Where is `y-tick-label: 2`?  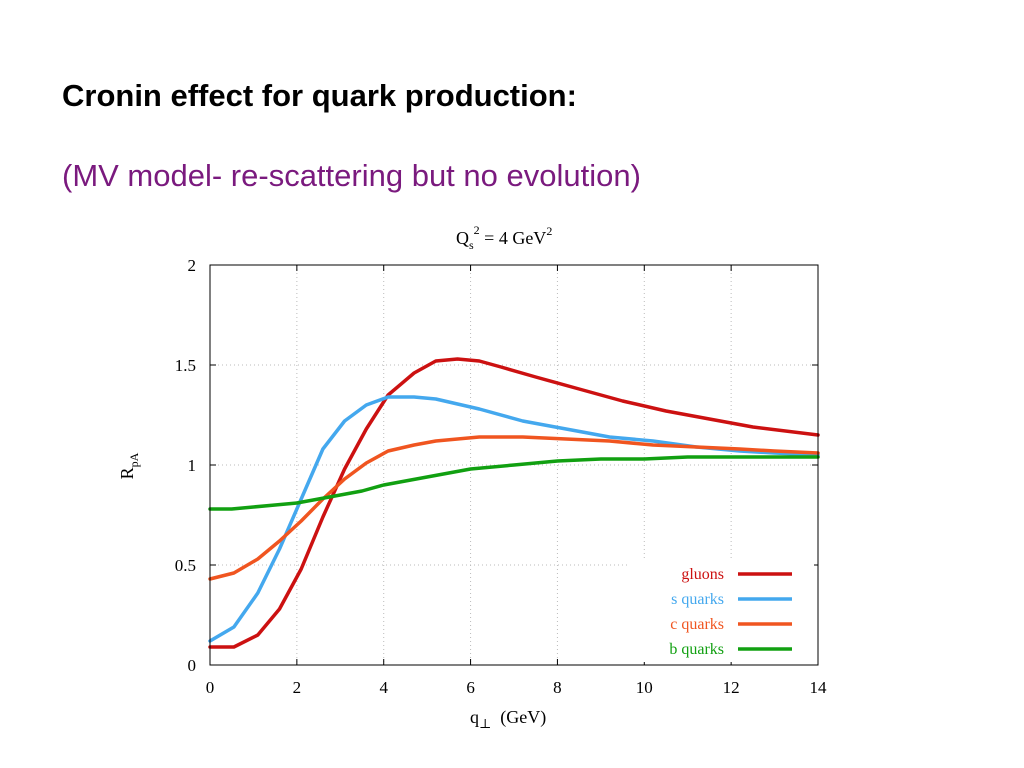 y-tick-label: 2 is located at coordinates (192, 265).